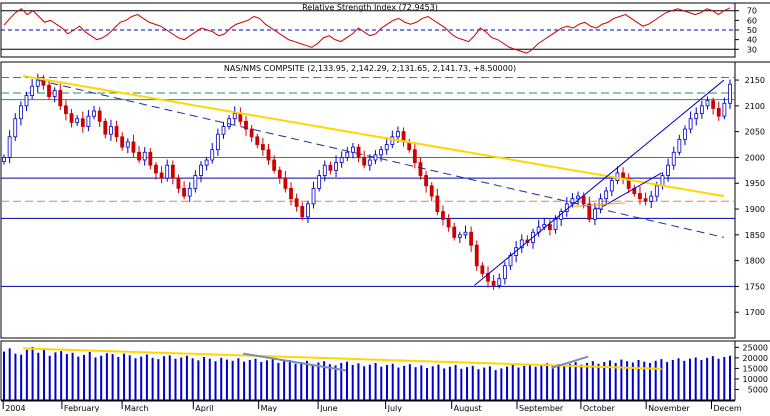  I want to click on rsi-line, so click(367, 30).